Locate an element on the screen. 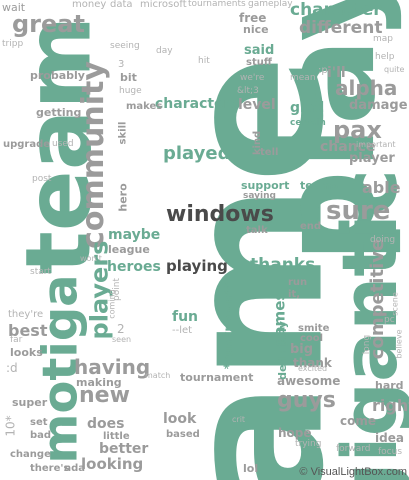  word-right: right is located at coordinates (390, 405).